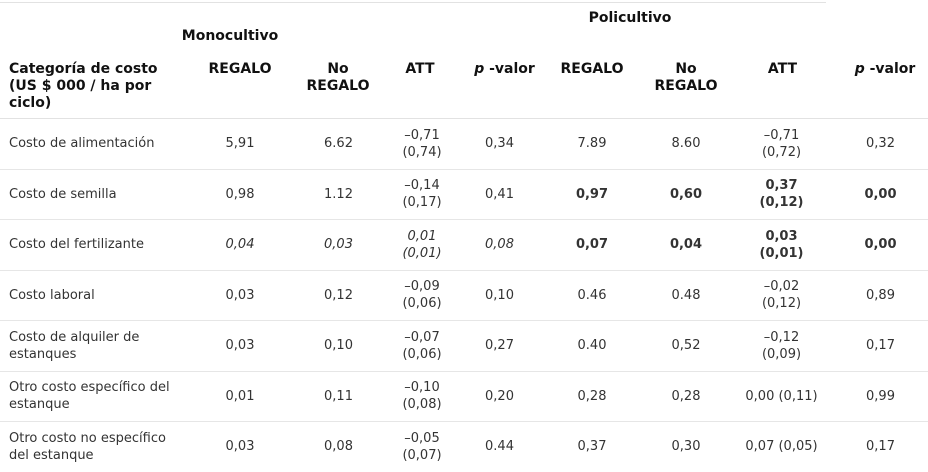  What do you see at coordinates (95, 447) in the screenshot?
I see `category-cell: Otro costo no específico del estanque` at bounding box center [95, 447].